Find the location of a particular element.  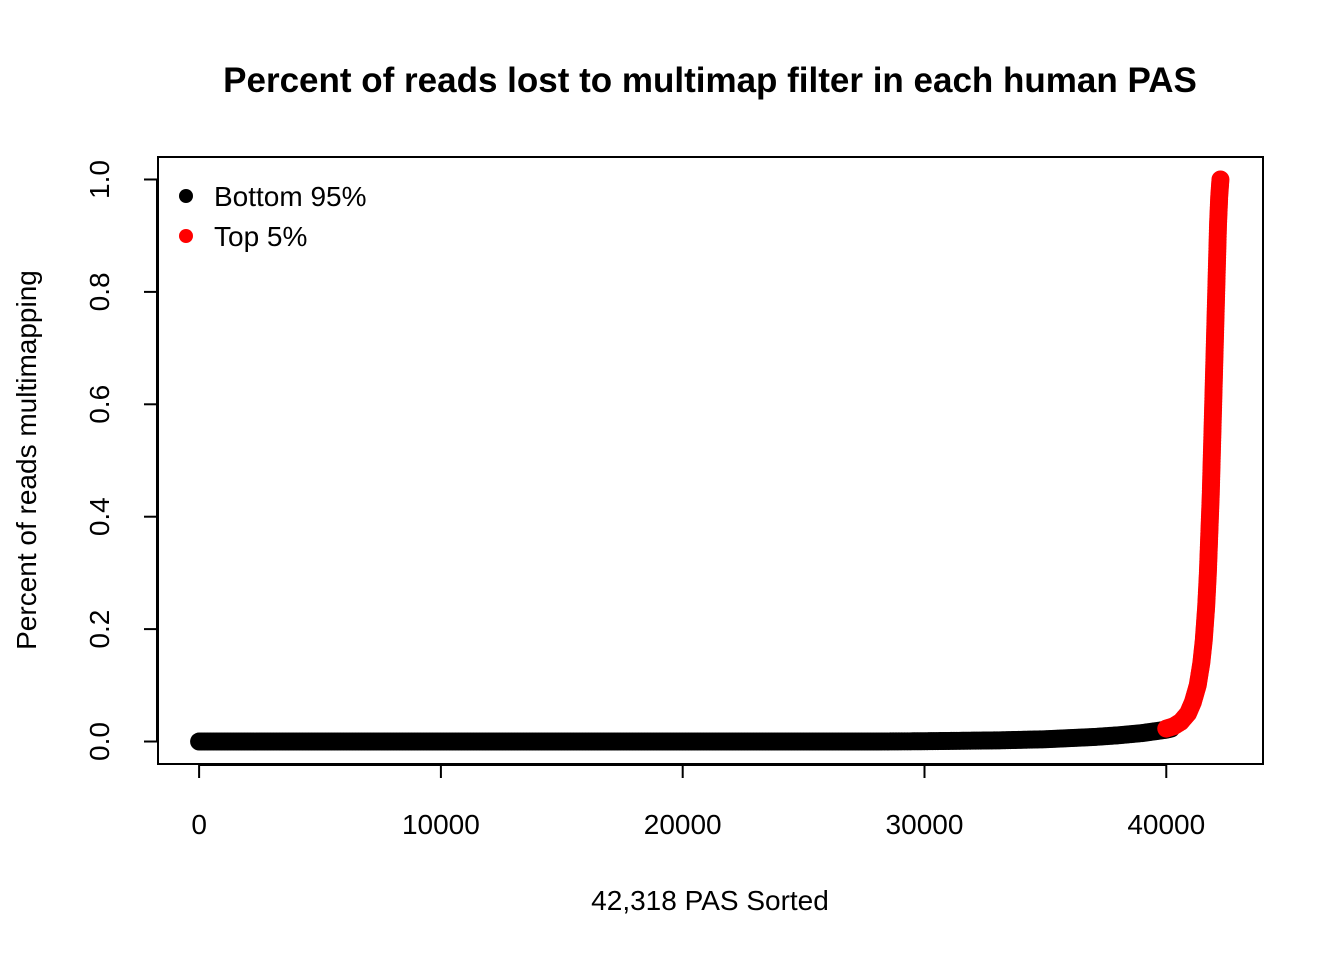

y-axis-label: Percent of reads multimapping is located at coordinates (26, 460).